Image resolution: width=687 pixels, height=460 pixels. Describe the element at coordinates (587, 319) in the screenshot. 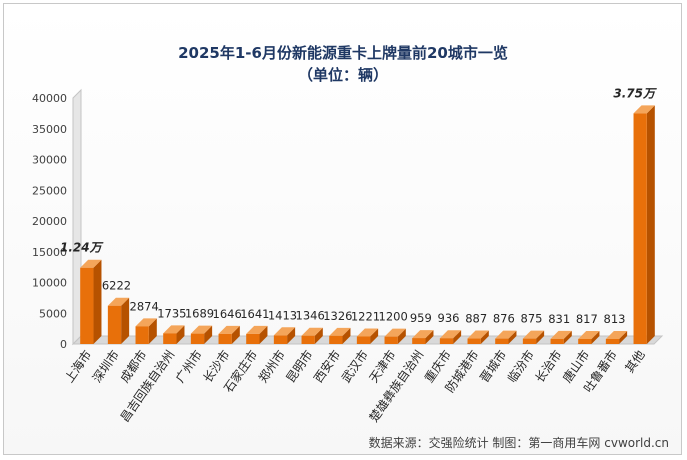

I see `data-label: 817` at that location.